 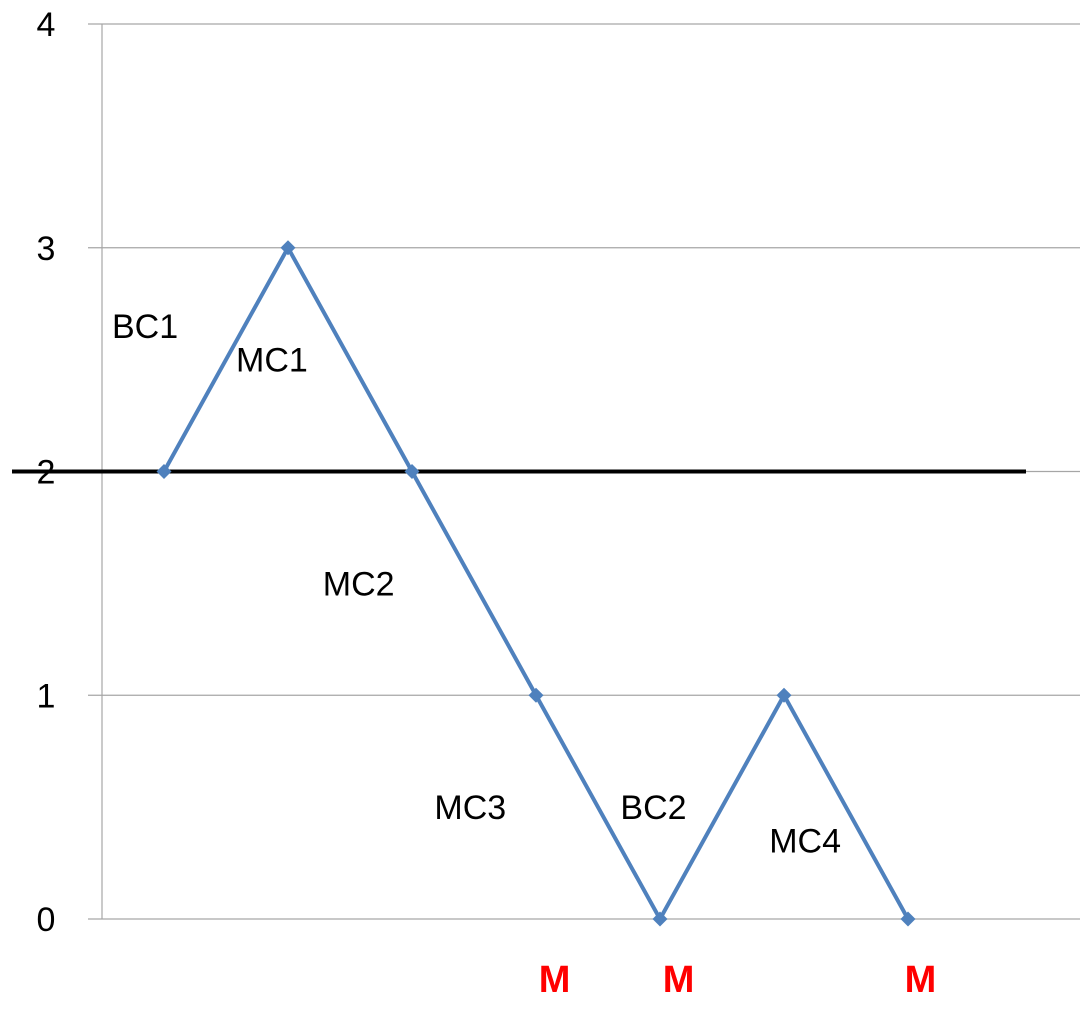 What do you see at coordinates (470, 808) in the screenshot?
I see `annotation-label: MC3` at bounding box center [470, 808].